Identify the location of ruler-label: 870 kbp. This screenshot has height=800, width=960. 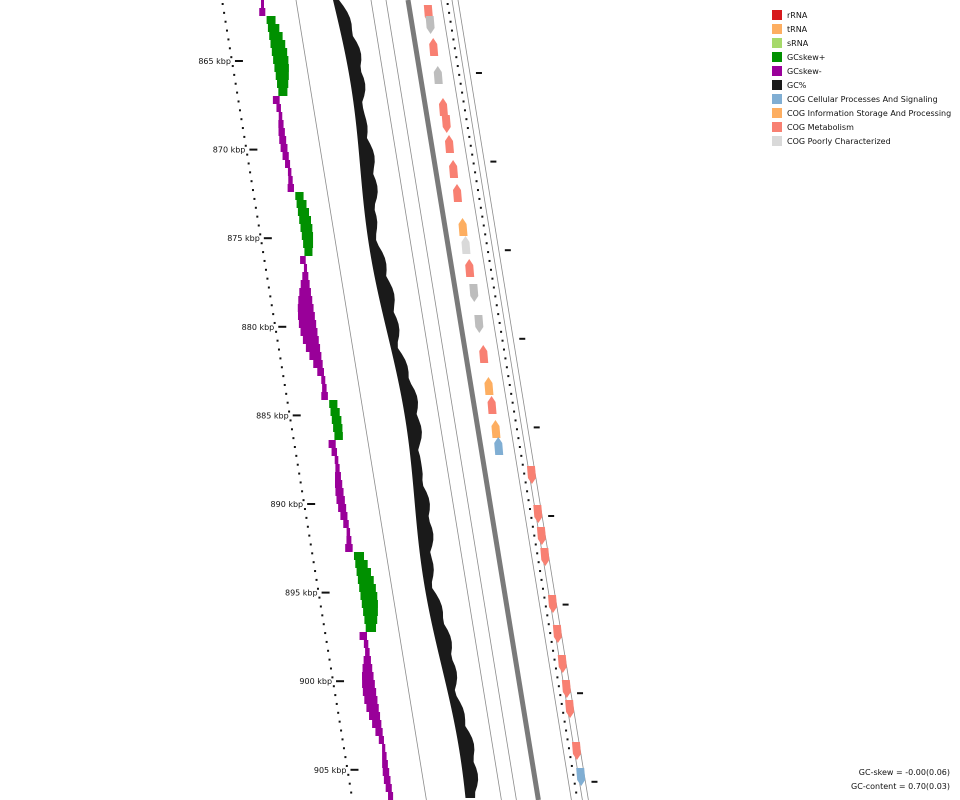
(229, 150).